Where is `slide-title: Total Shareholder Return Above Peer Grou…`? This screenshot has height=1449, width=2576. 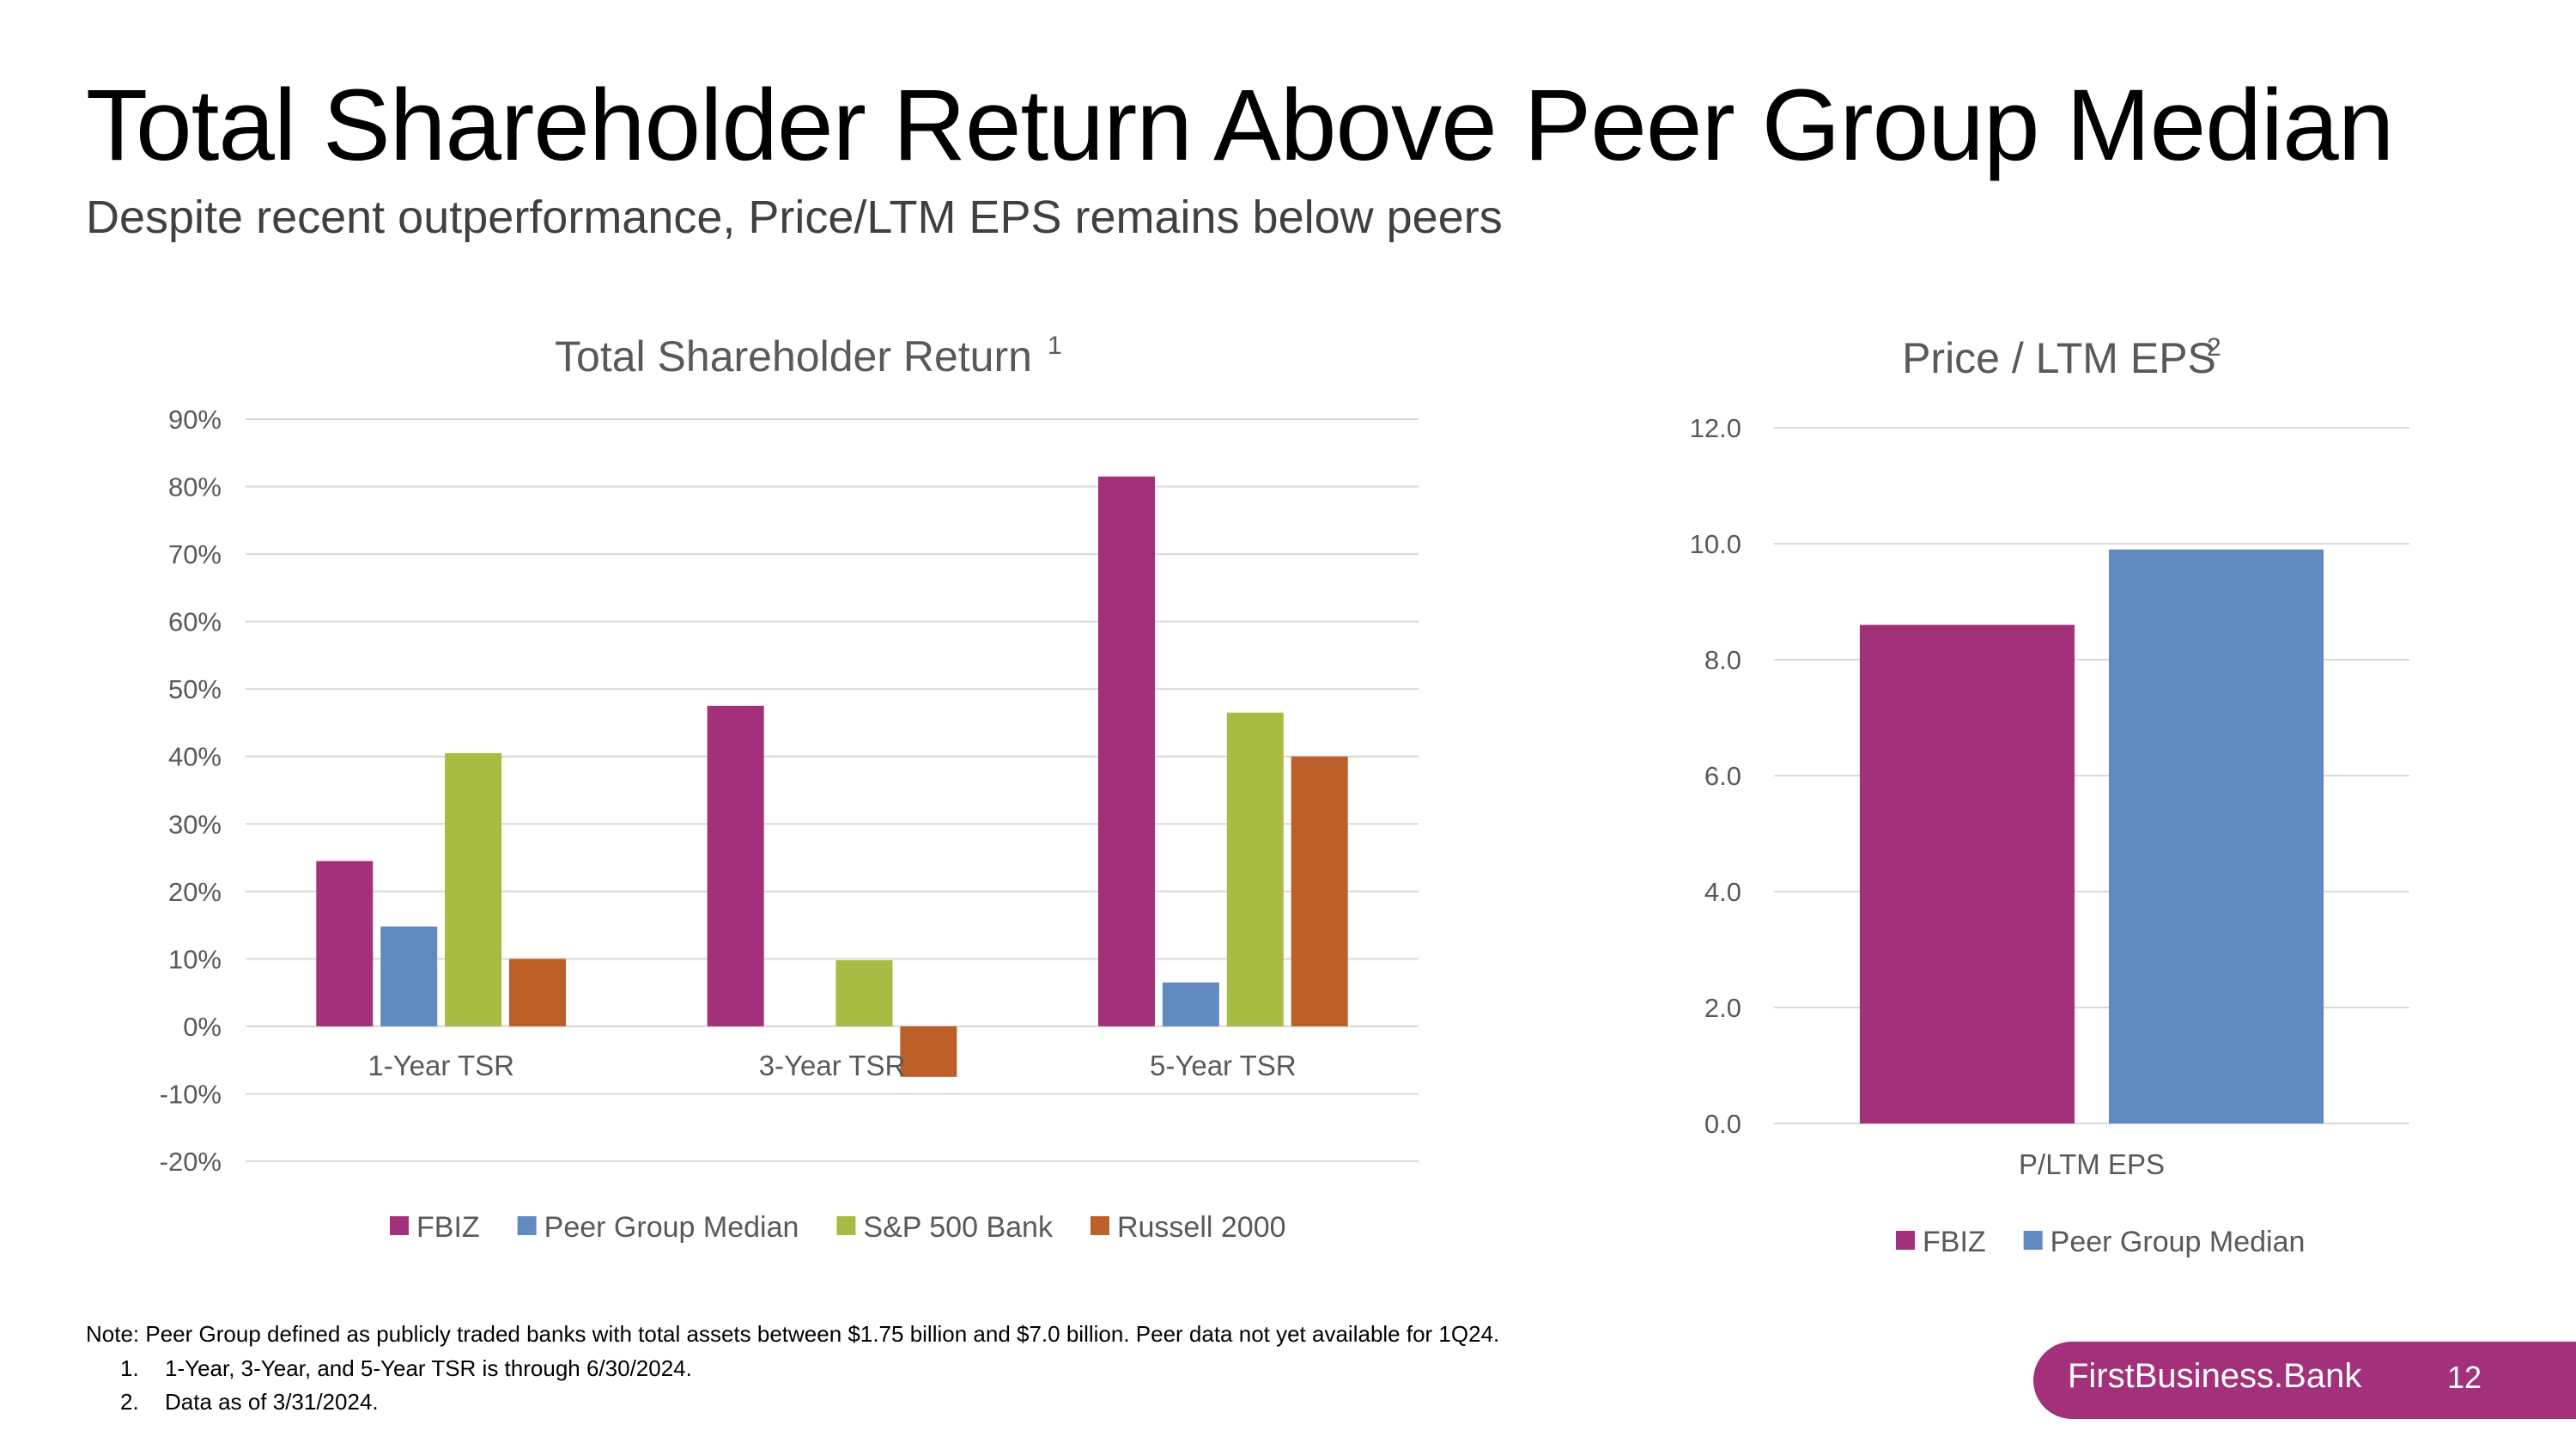
slide-title: Total Shareholder Return Above Peer Grou… is located at coordinates (1240, 125).